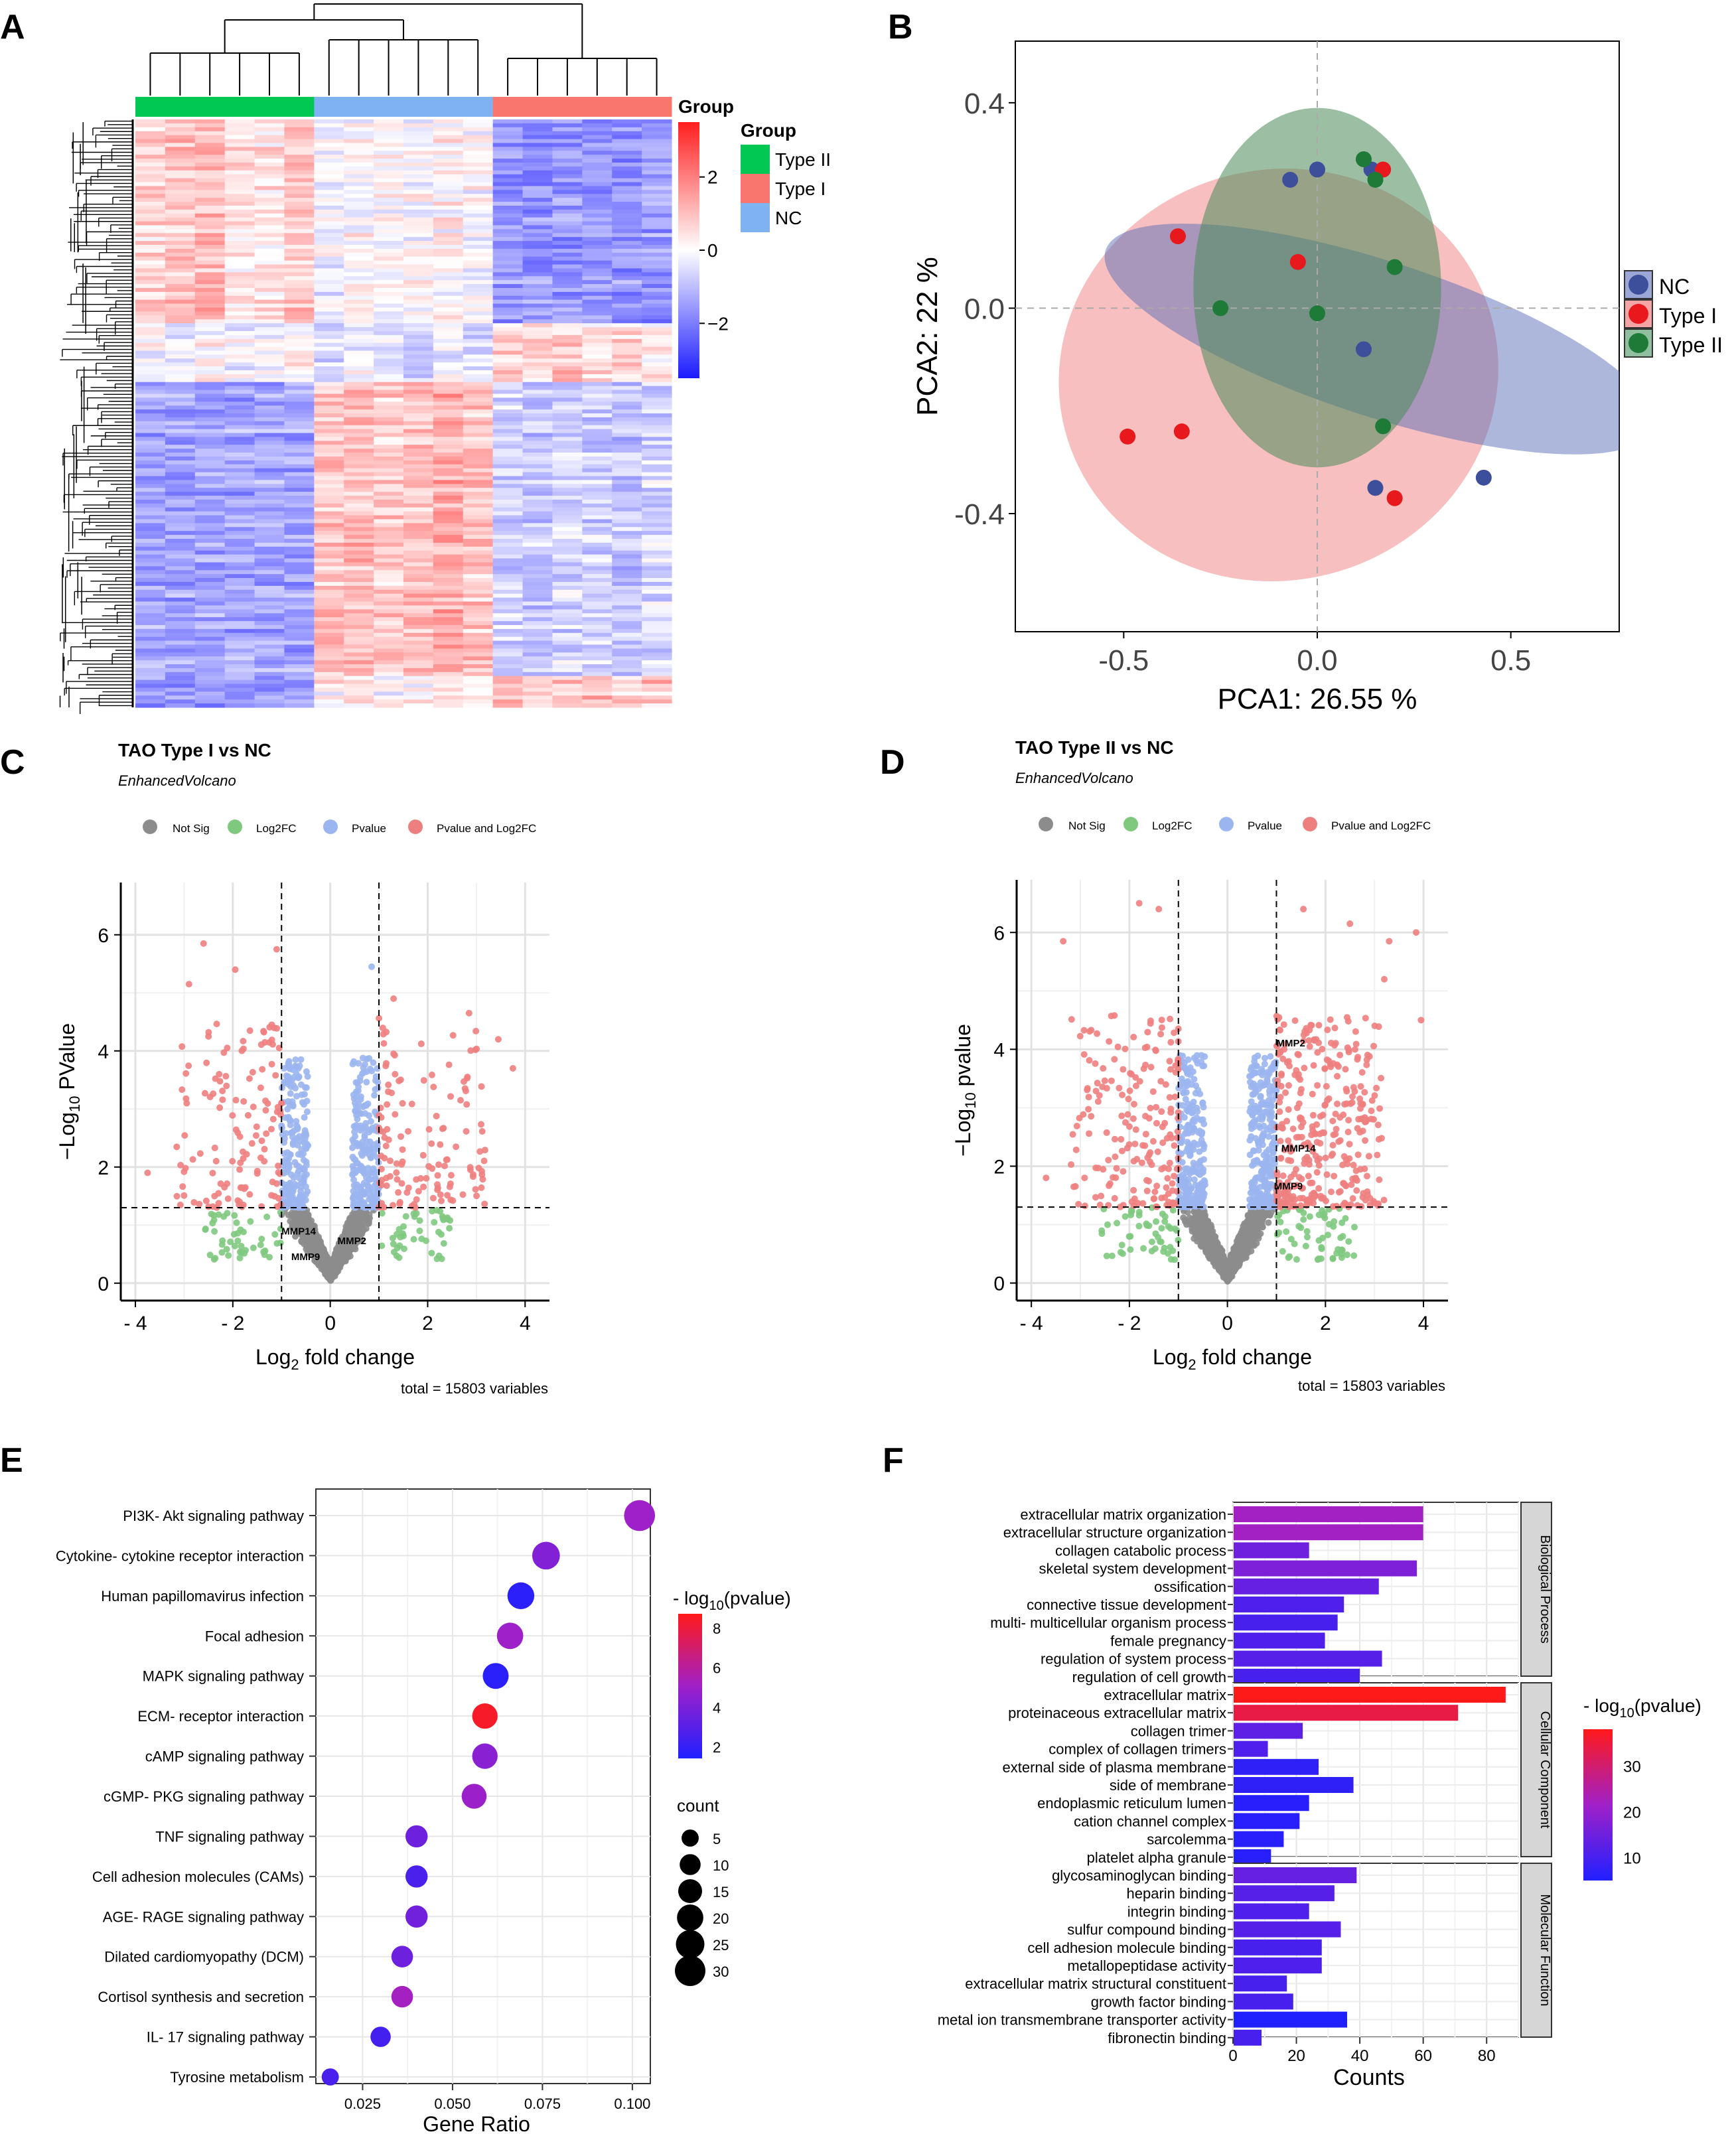 This screenshot has width=1736, height=2134. What do you see at coordinates (803, 159) in the screenshot?
I see `legend-label-type2: Type II` at bounding box center [803, 159].